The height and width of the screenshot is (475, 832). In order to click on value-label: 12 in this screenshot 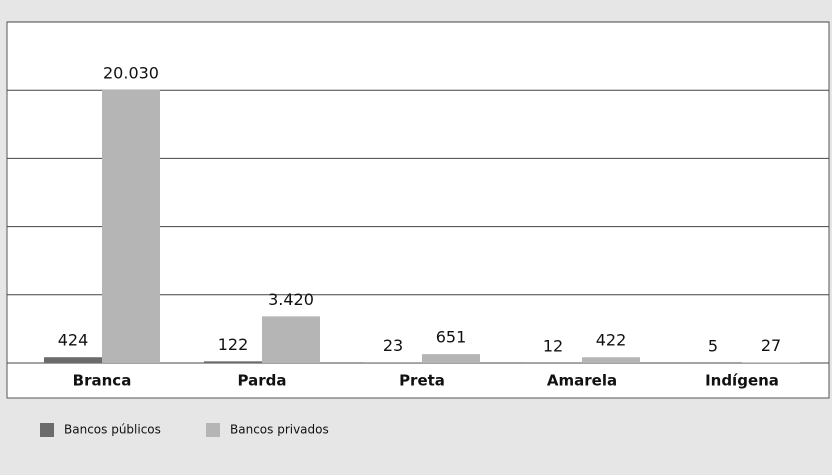, I will do `click(553, 345)`.